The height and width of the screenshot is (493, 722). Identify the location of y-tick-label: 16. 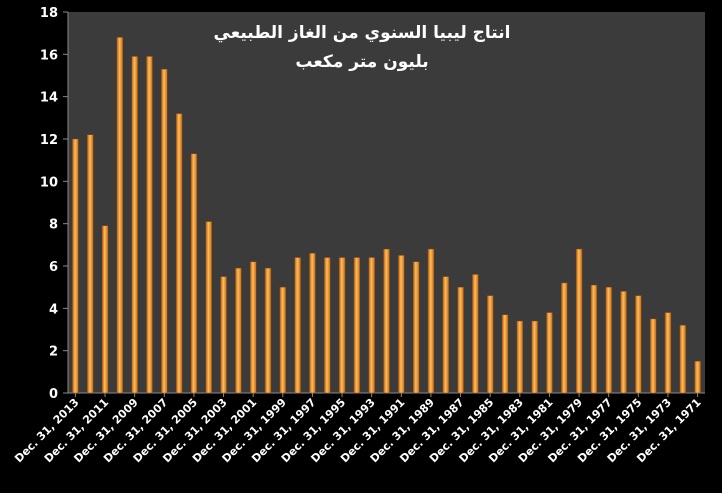
(49, 55).